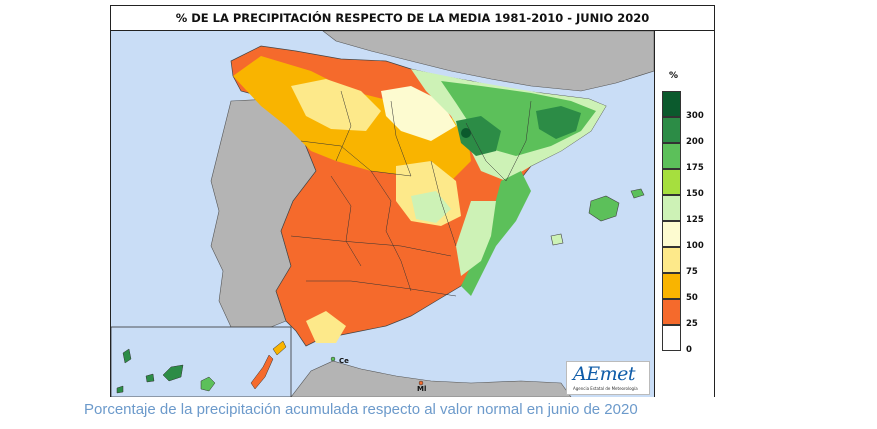 This screenshot has height=429, width=877. I want to click on zone-darkgreen-catalonia, so click(558, 122).